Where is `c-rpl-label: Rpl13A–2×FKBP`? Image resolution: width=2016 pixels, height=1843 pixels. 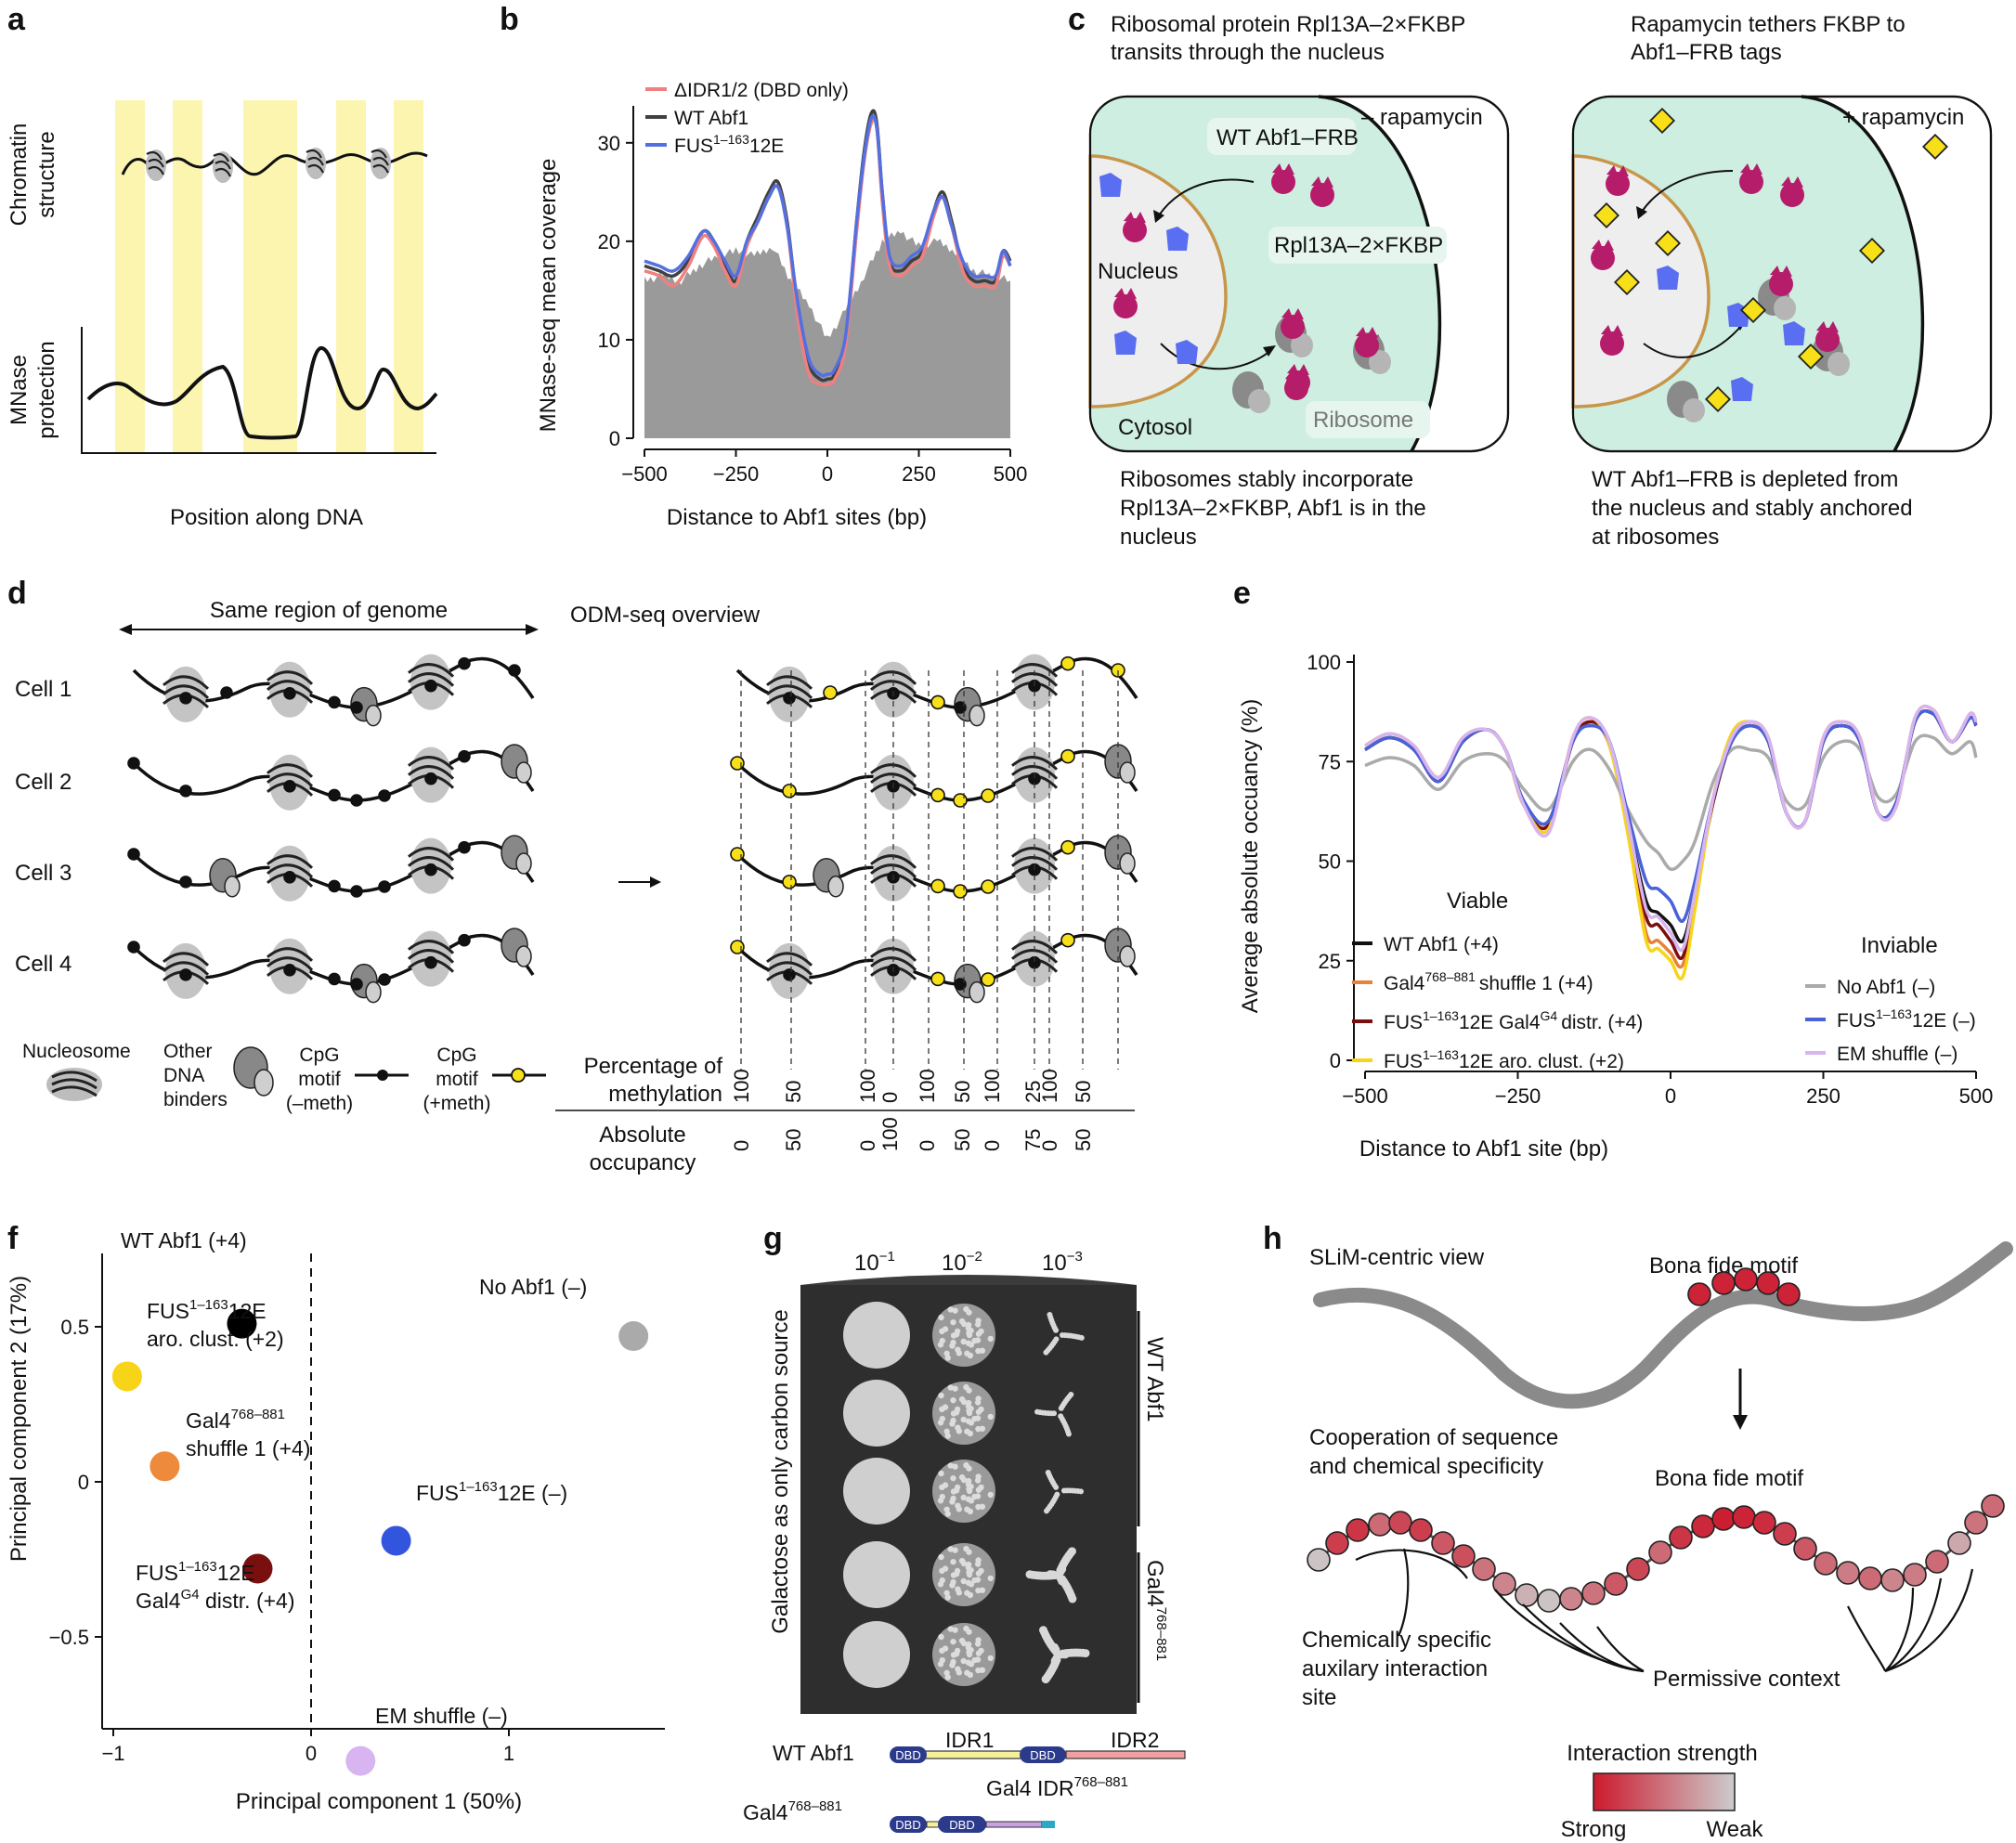
c-rpl-label: Rpl13A–2×FKBP is located at coordinates (1359, 245).